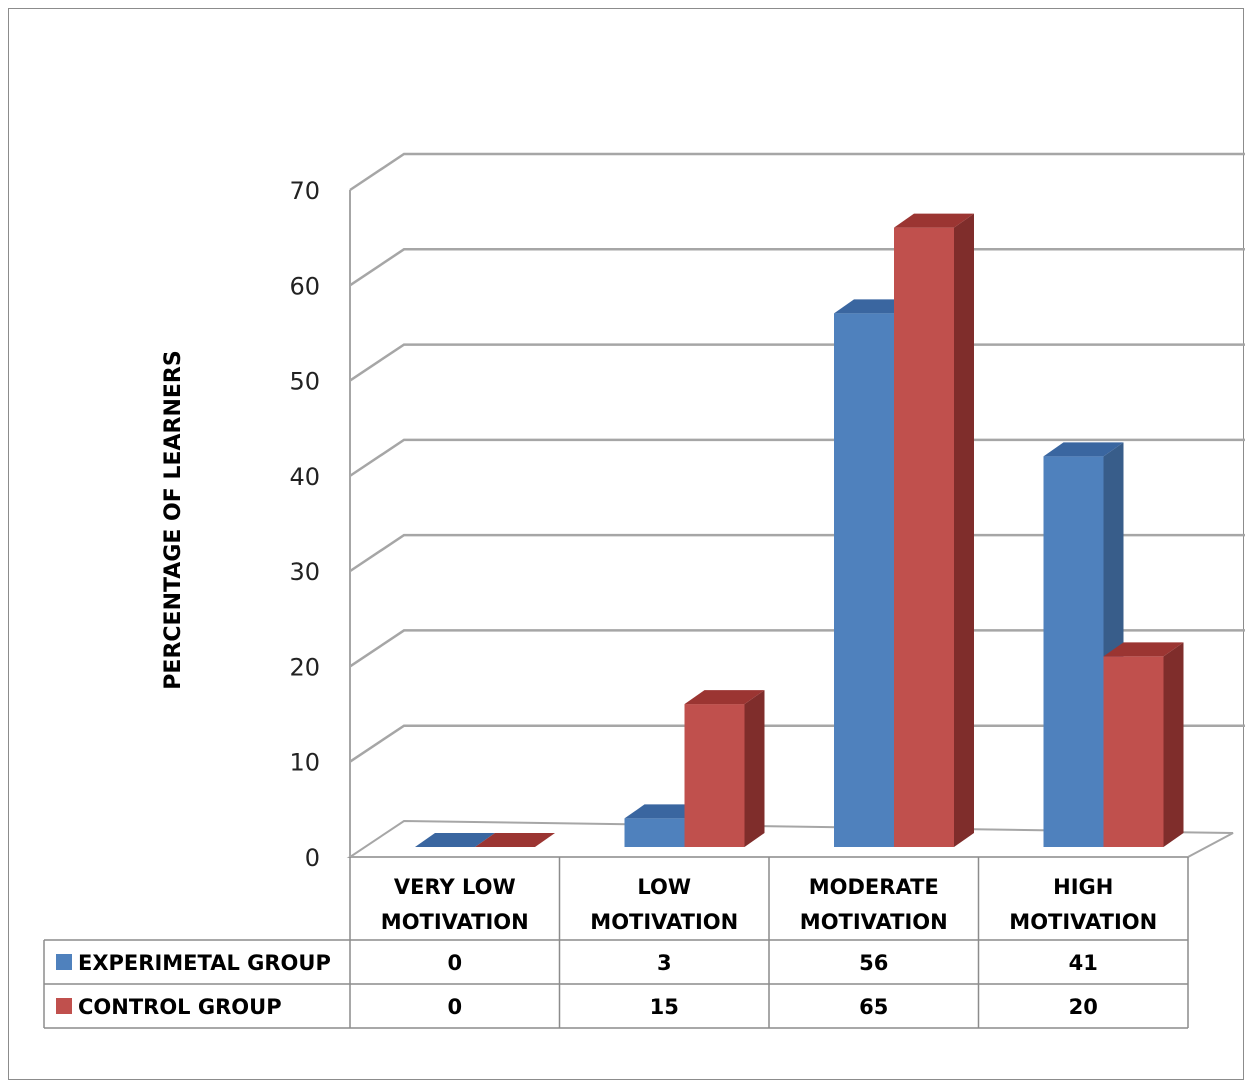 The width and height of the screenshot is (1245, 1081). What do you see at coordinates (304, 477) in the screenshot?
I see `y-tick-label: 40` at bounding box center [304, 477].